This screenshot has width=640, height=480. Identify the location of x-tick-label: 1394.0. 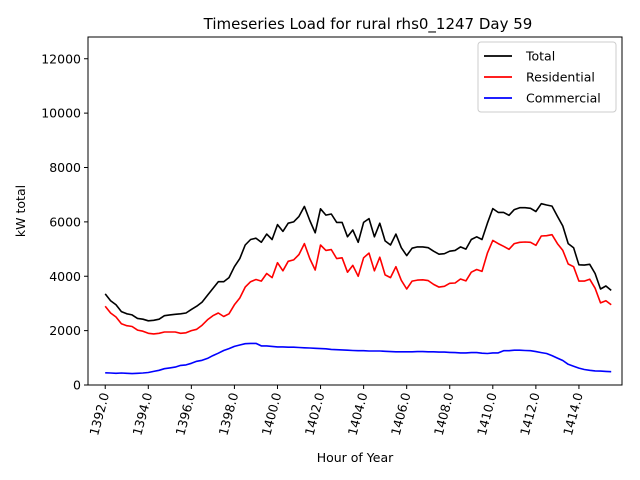
(142, 414).